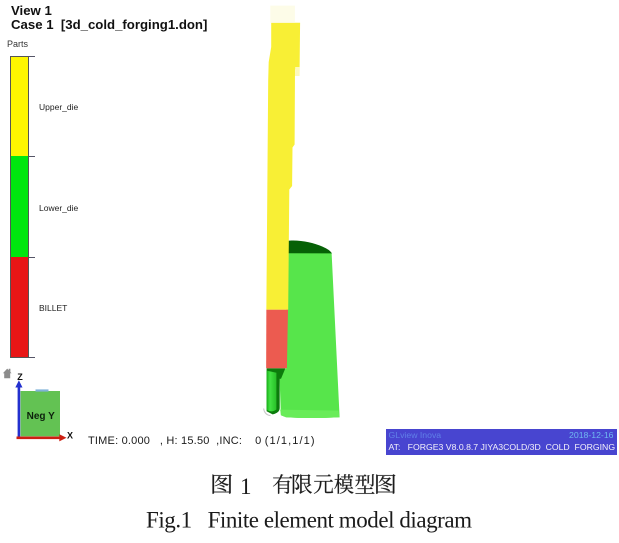 This screenshot has width=619, height=543. What do you see at coordinates (309, 519) in the screenshot?
I see `svg-text:Fig.1 Finite element model d: Fig.1 Finite element model diagram` at bounding box center [309, 519].